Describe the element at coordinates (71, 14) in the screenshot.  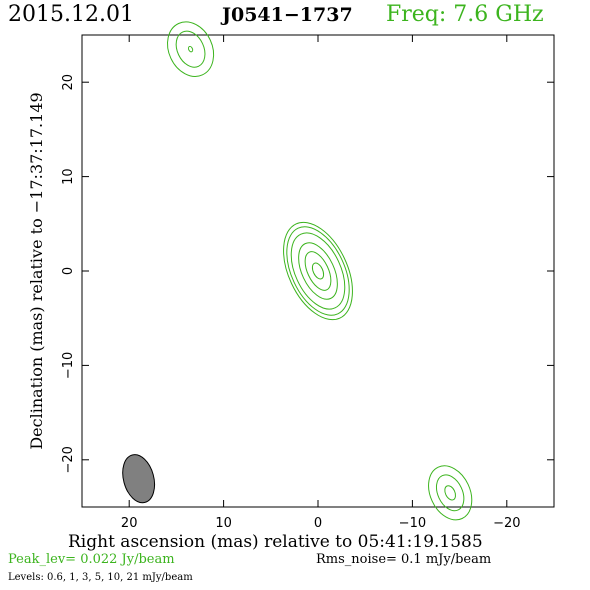
I see `observation-date: 2015.12.01` at that location.